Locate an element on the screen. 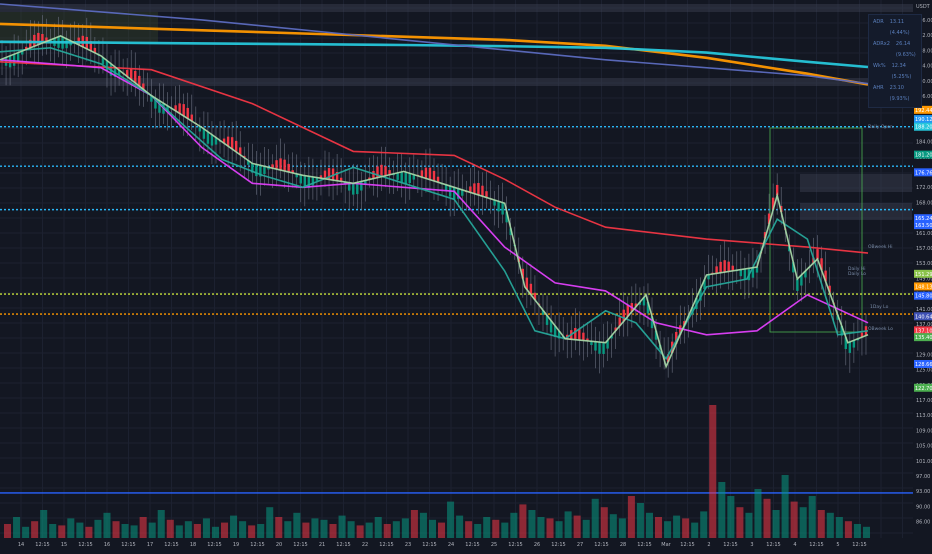 The image size is (932, 554). price-tick: 105.00 is located at coordinates (924, 447).